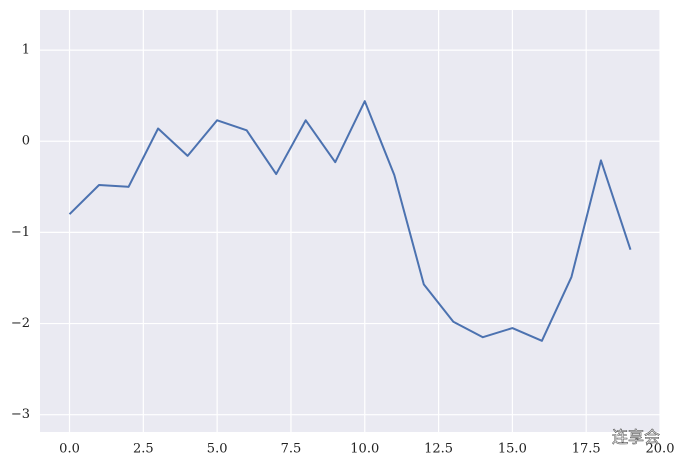 The image size is (685, 467). Describe the element at coordinates (512, 449) in the screenshot. I see `x-tick-label: 15.0` at that location.